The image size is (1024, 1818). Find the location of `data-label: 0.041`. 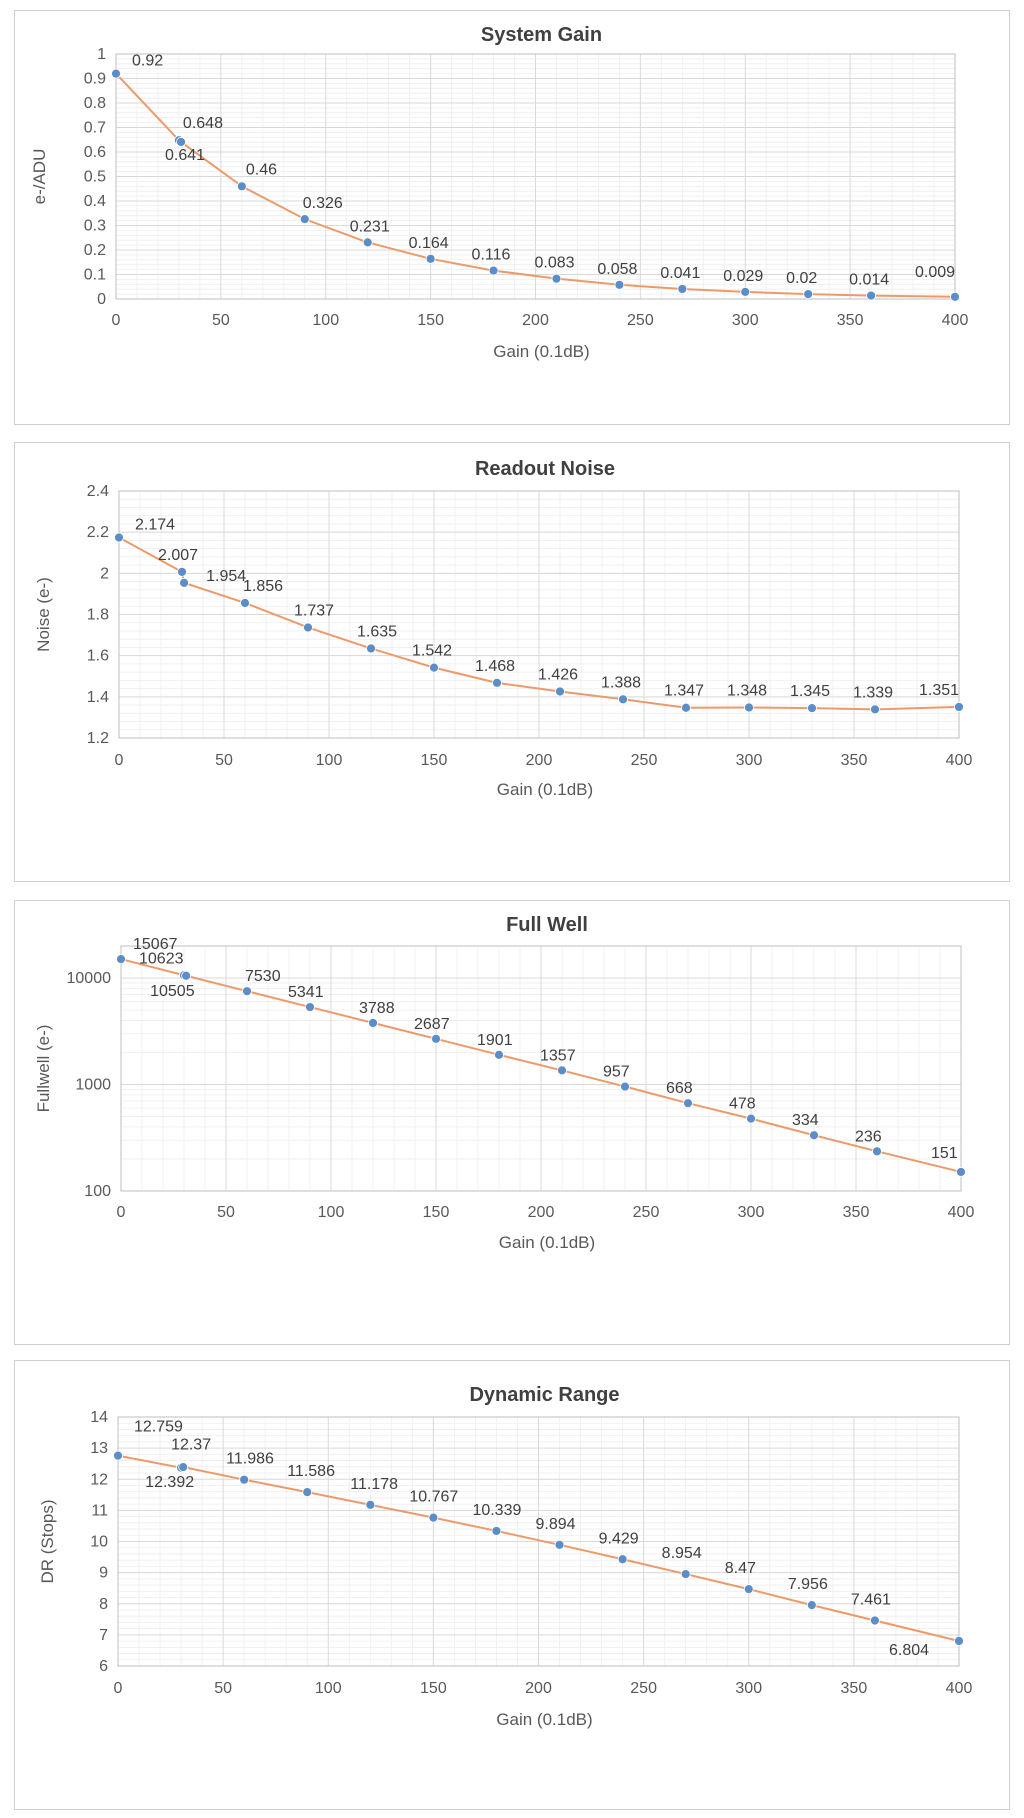

data-label: 0.041 is located at coordinates (680, 273).